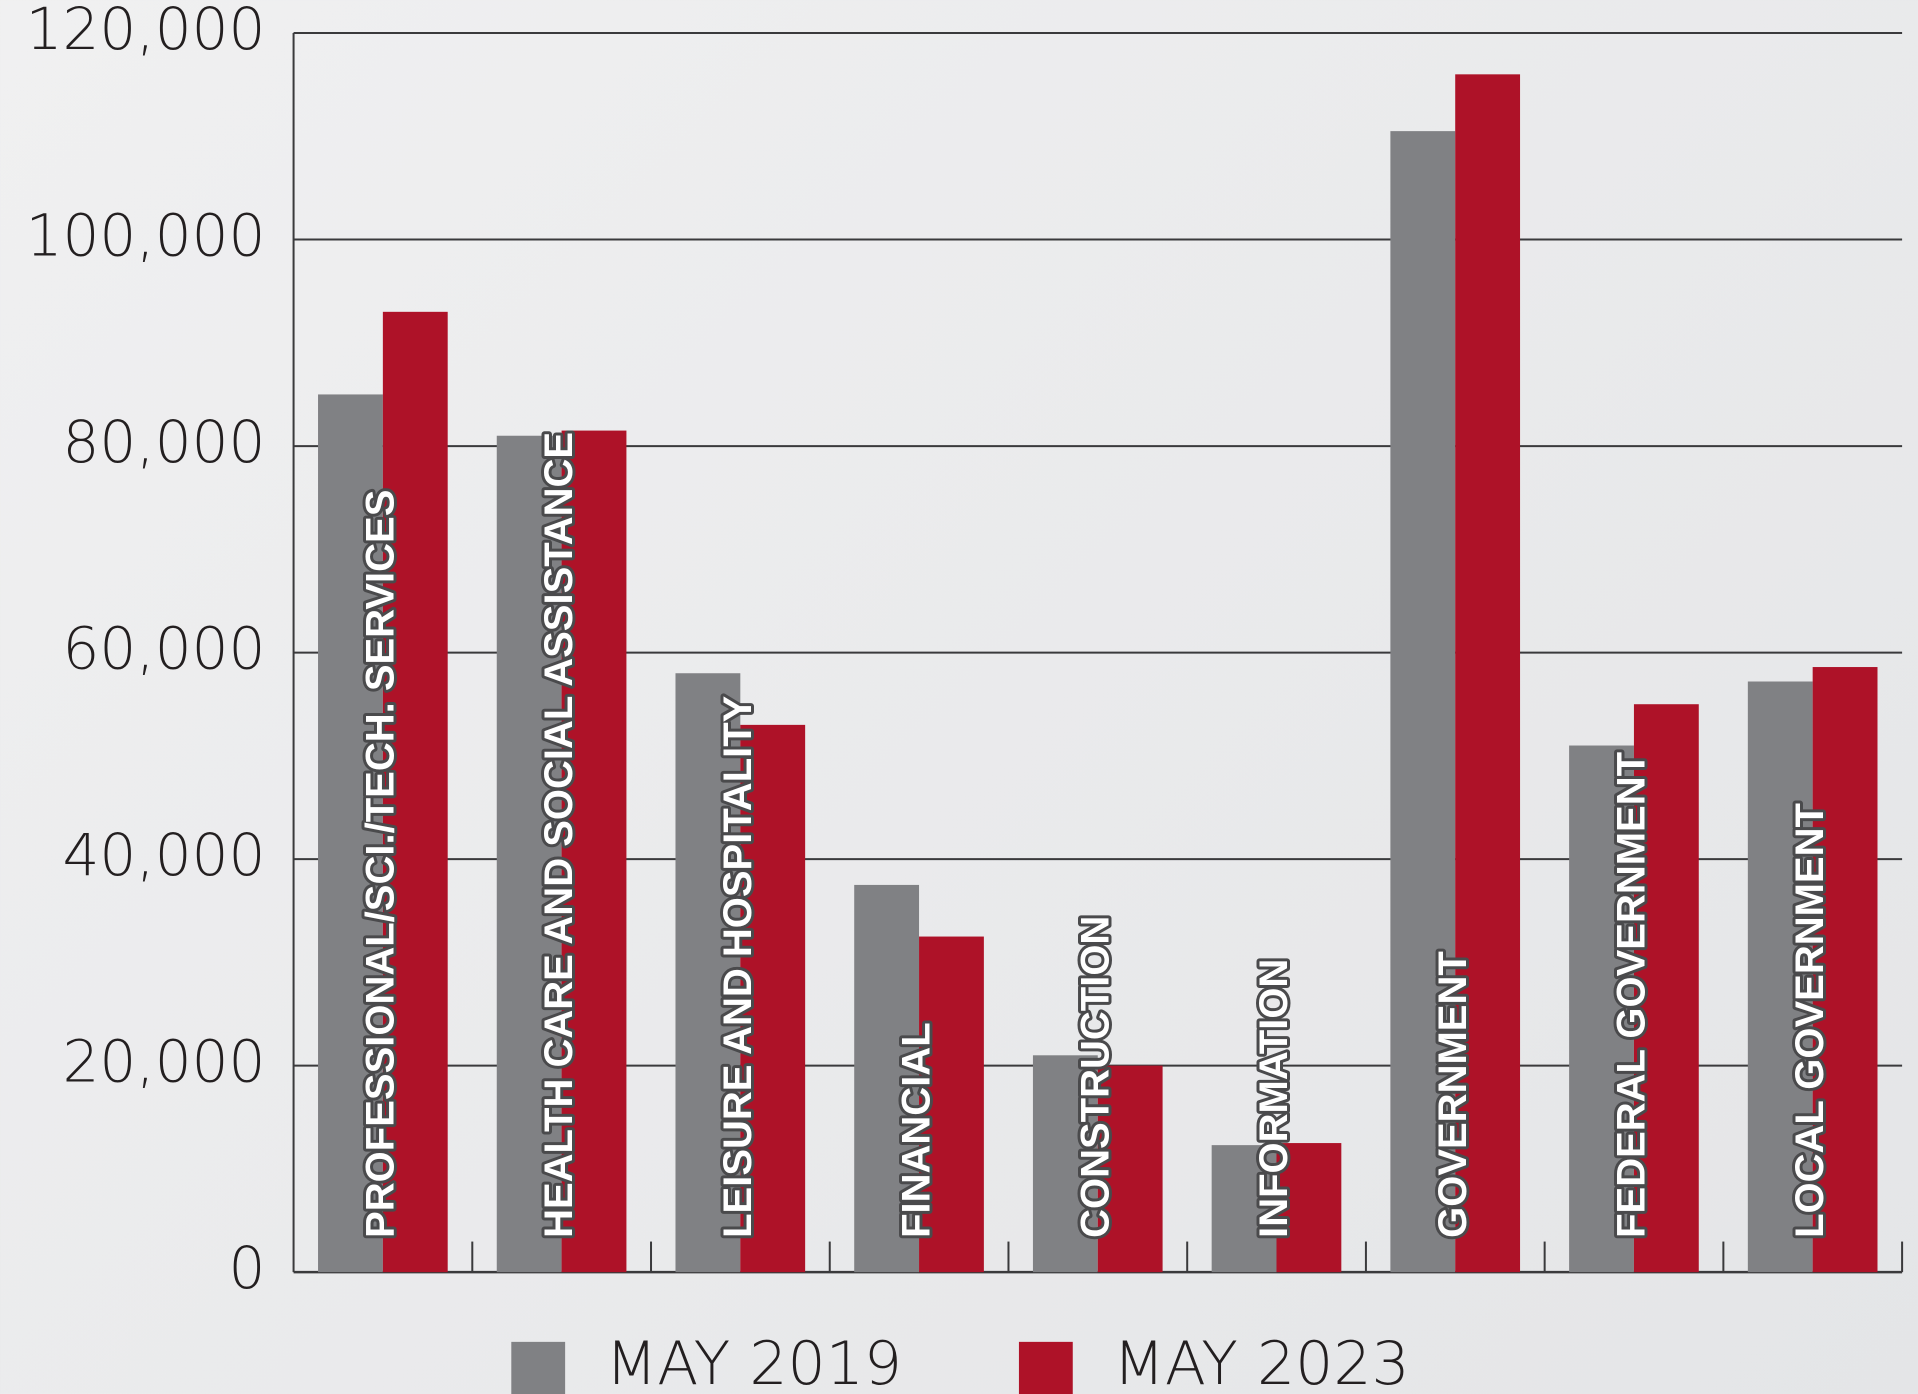 This screenshot has width=1918, height=1394. I want to click on category-label: PROFESSIONAL/SCI./TECH. SERVICES, so click(380, 864).